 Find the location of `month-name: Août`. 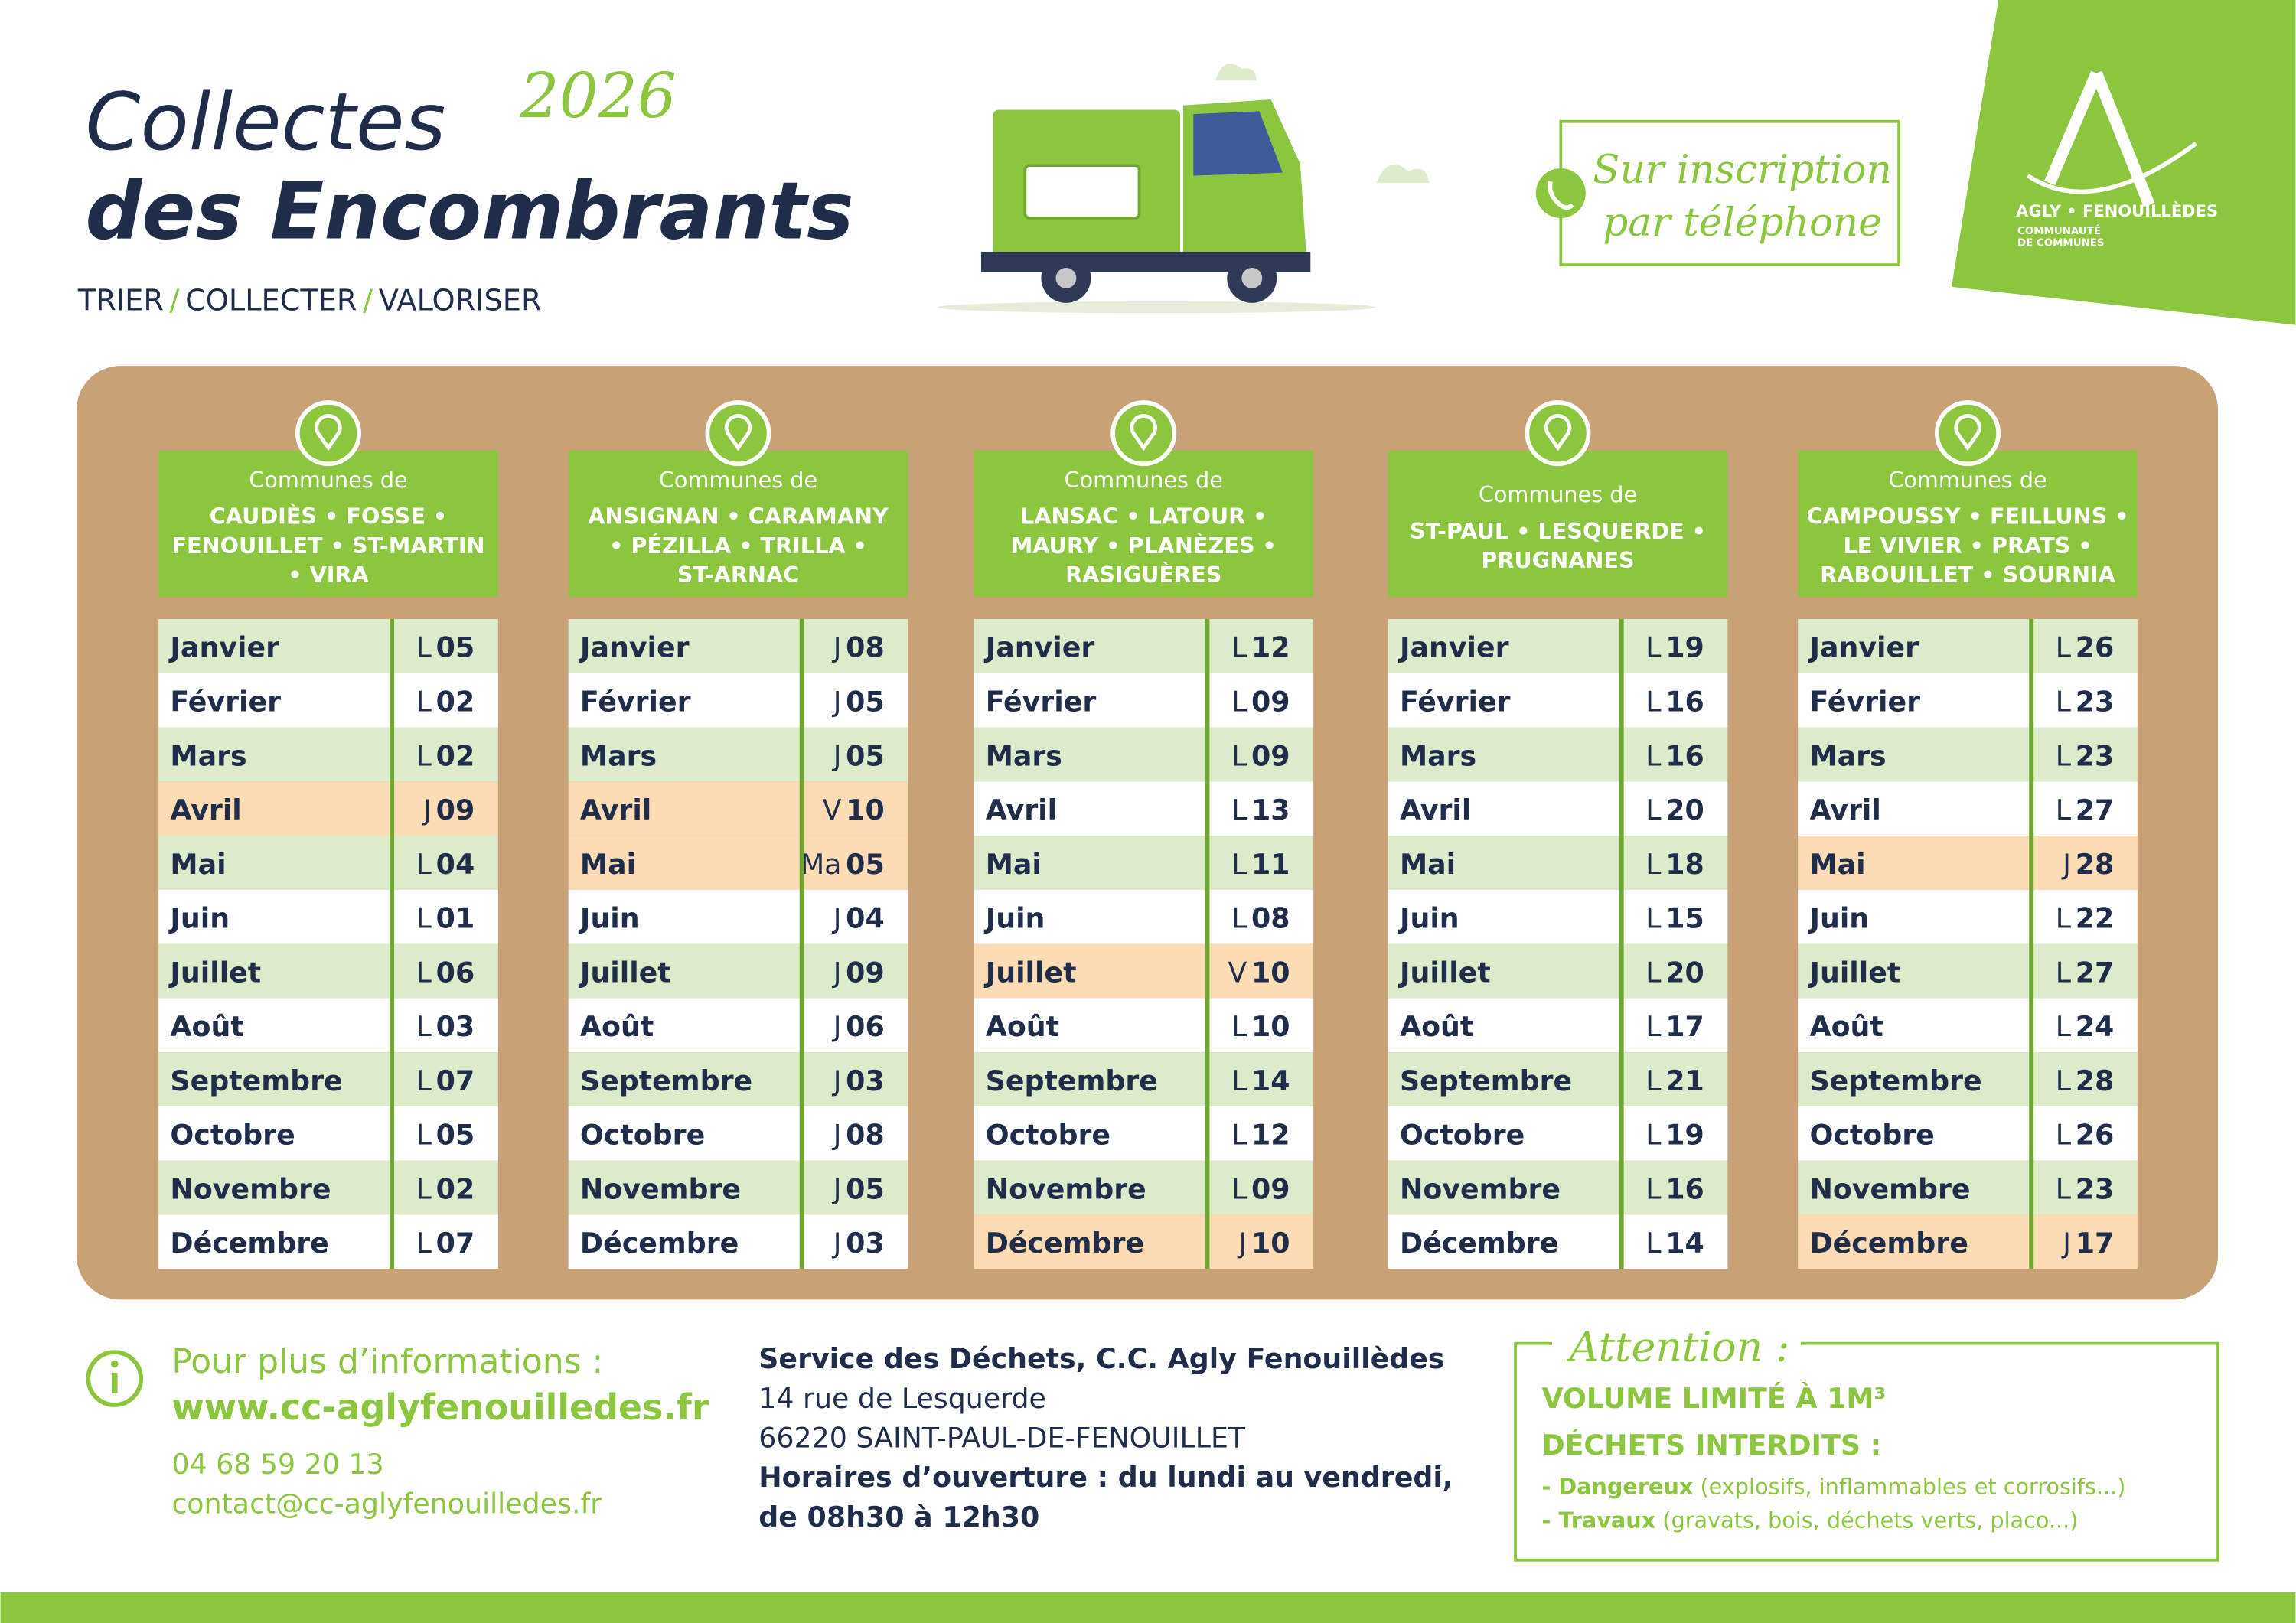

month-name: Août is located at coordinates (1846, 1026).